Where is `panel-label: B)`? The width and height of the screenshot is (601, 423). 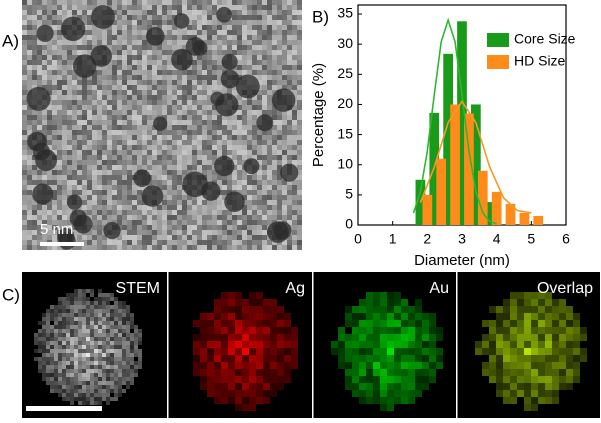 panel-label: B) is located at coordinates (320, 16).